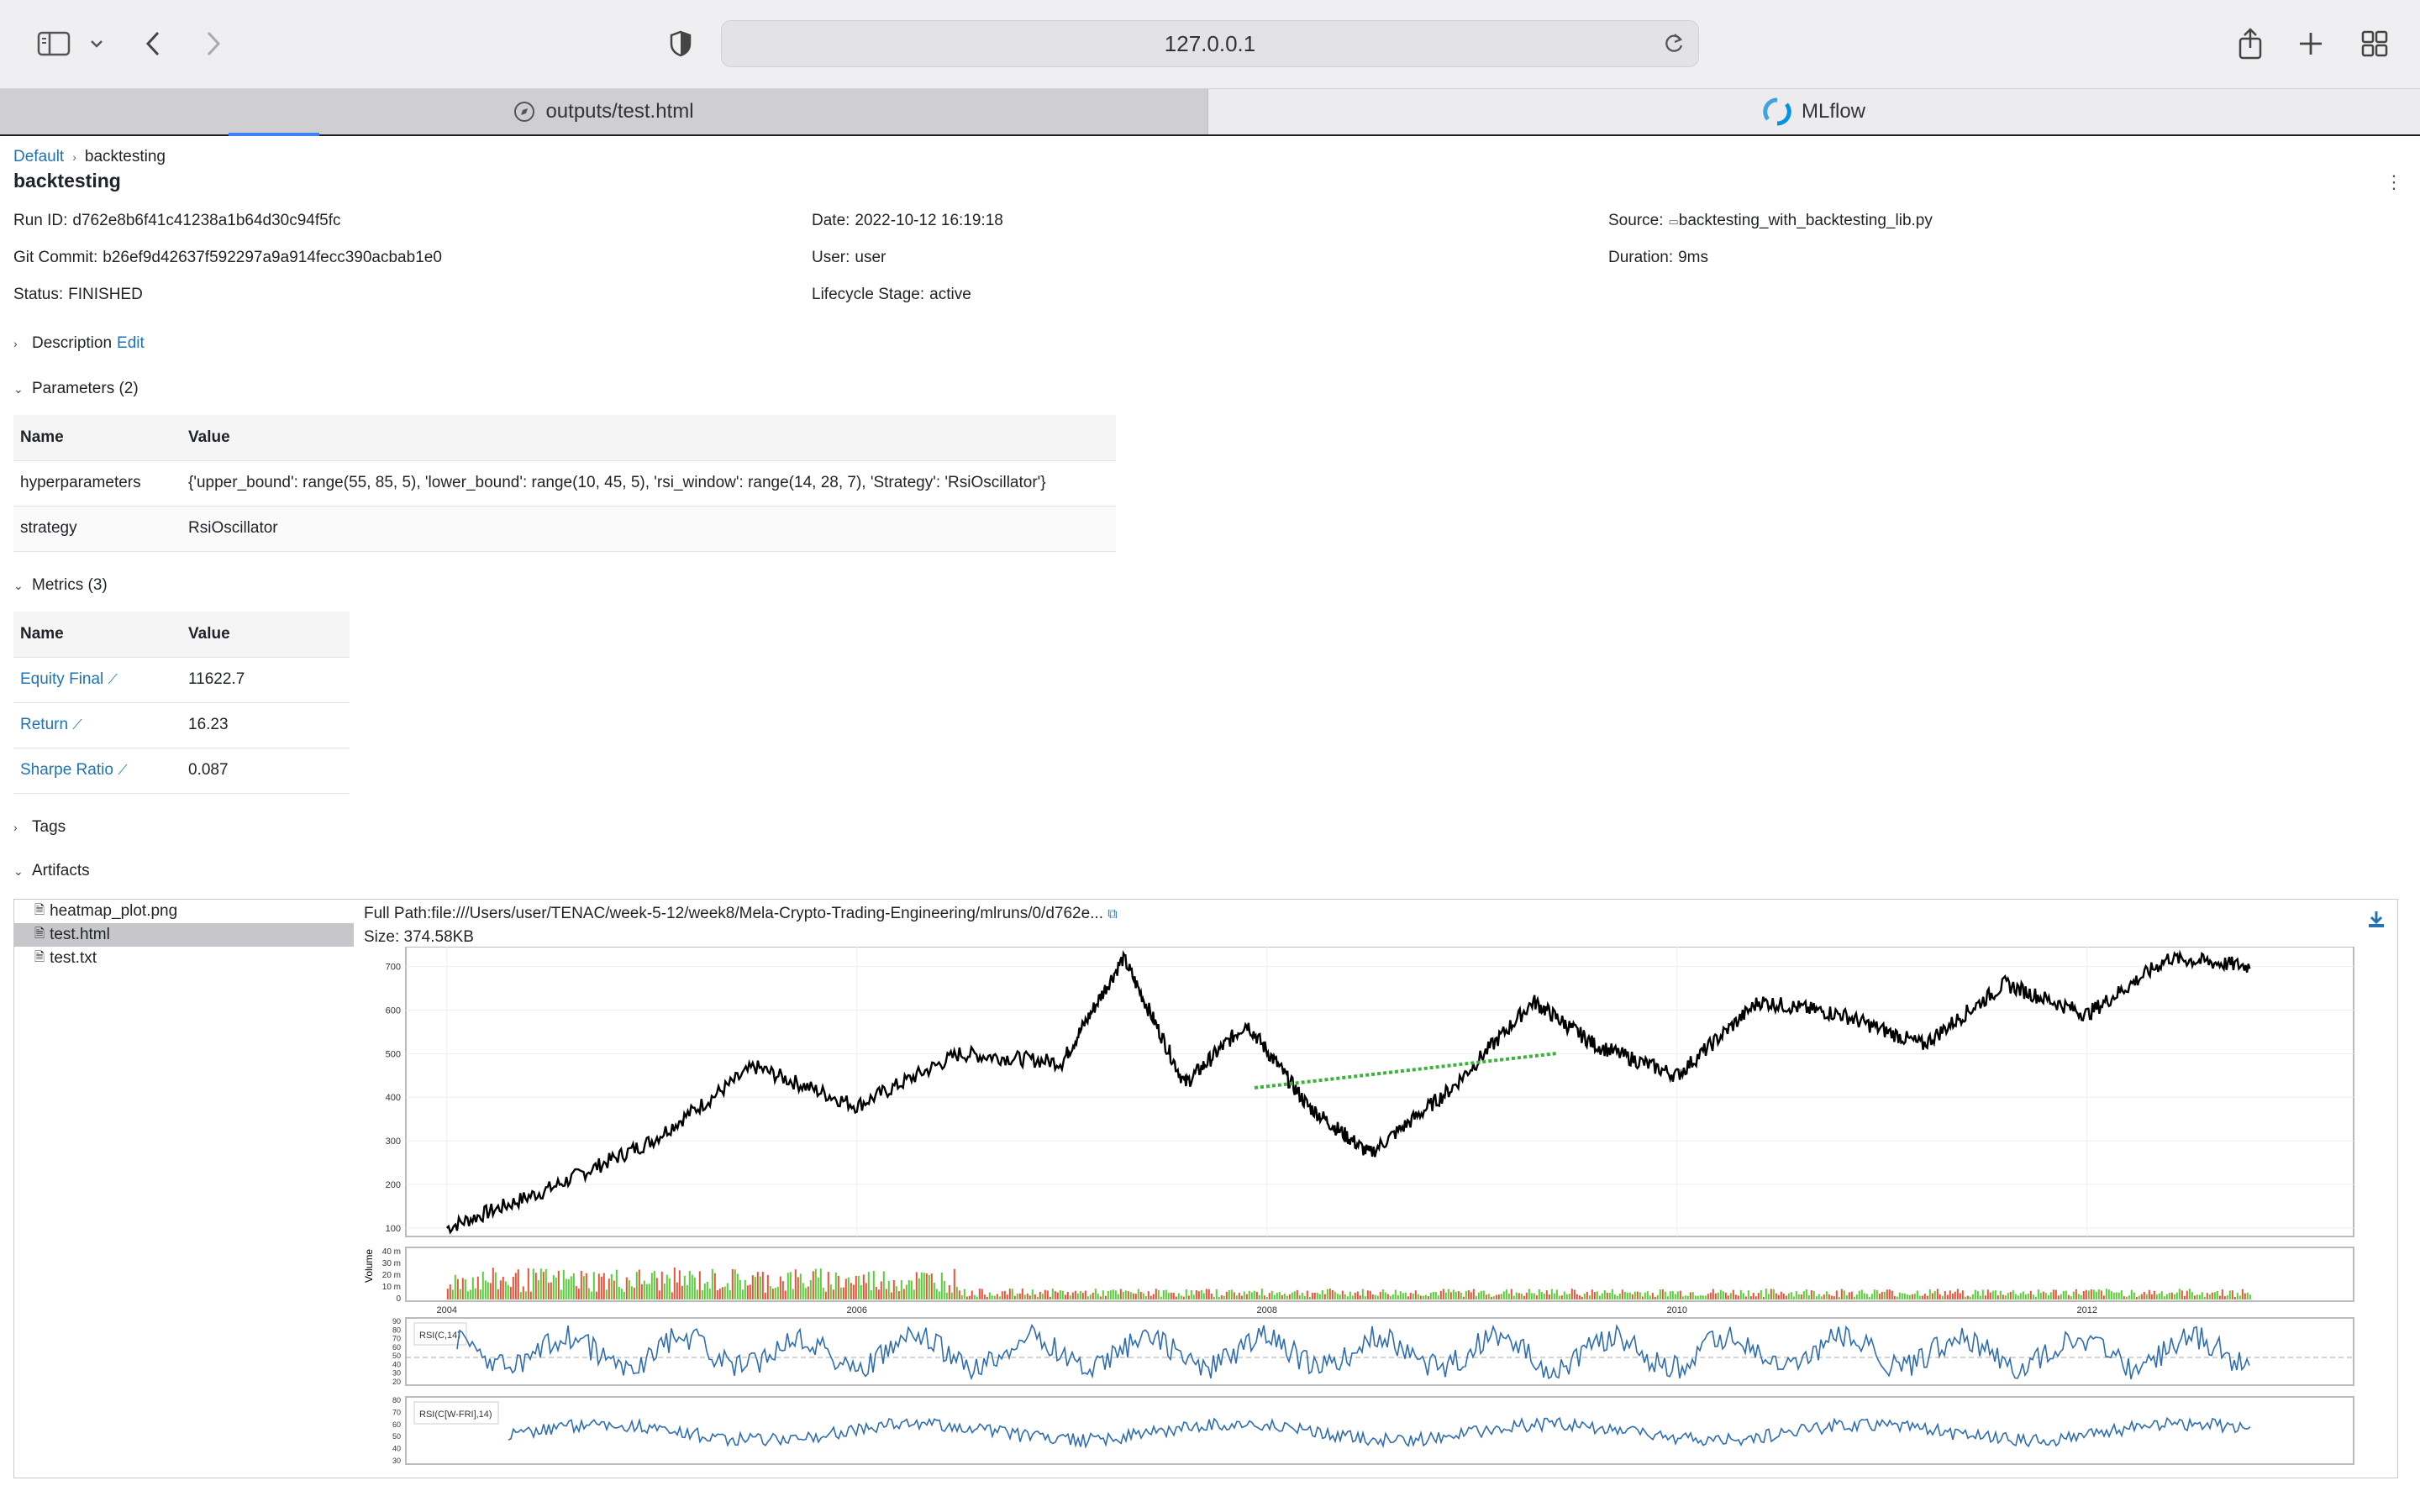 The image size is (2420, 1512). Describe the element at coordinates (391, 1287) in the screenshot. I see `volume-tick-label: 10 m` at that location.